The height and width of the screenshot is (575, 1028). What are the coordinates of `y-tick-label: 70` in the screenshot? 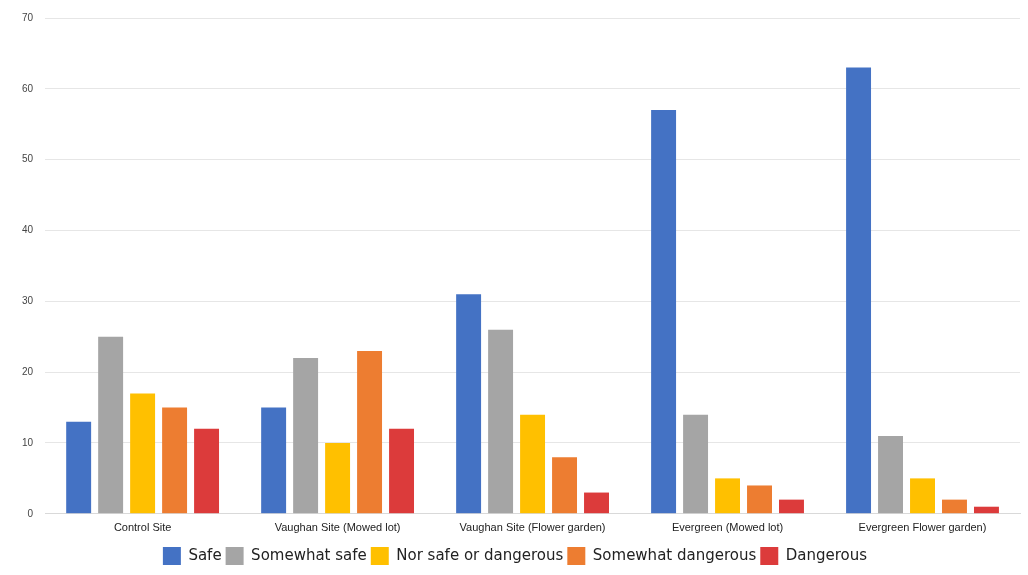 It's located at (28, 17).